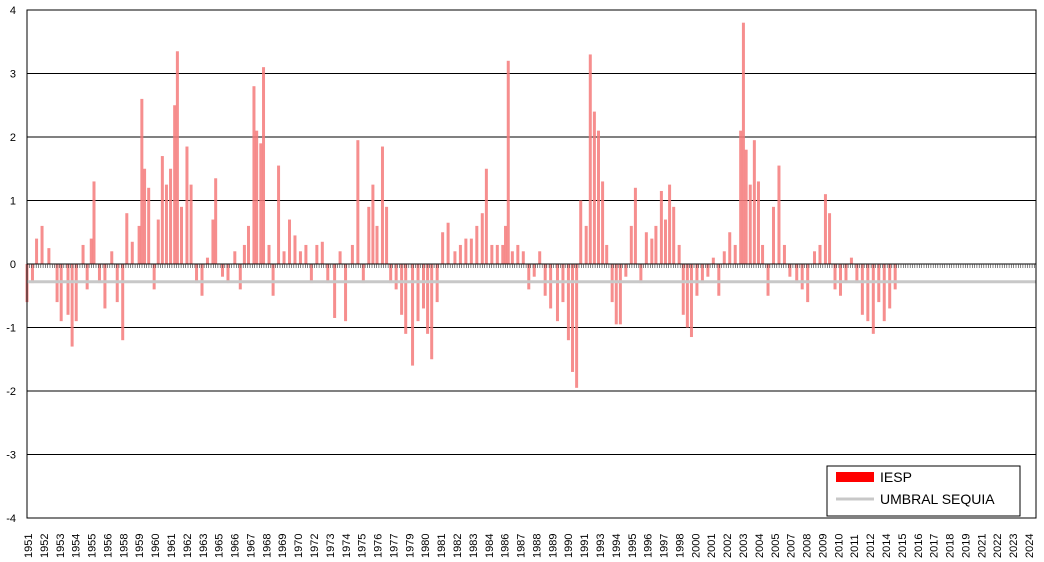 The width and height of the screenshot is (1044, 562). Describe the element at coordinates (1014, 546) in the screenshot. I see `x-tick-label: 2023` at that location.